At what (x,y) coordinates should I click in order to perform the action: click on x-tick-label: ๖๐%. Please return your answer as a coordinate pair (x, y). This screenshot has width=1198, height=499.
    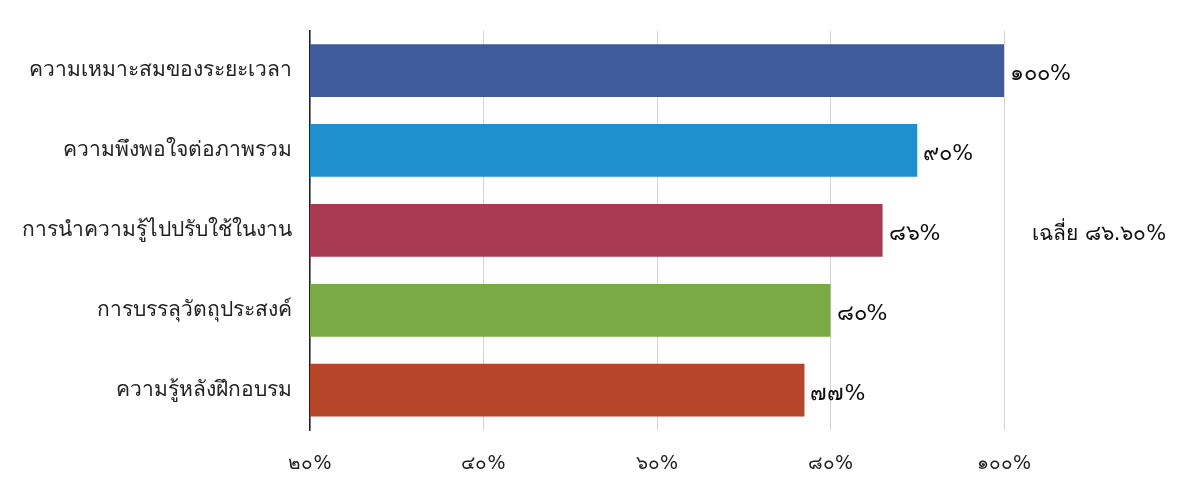
    Looking at the image, I should click on (657, 461).